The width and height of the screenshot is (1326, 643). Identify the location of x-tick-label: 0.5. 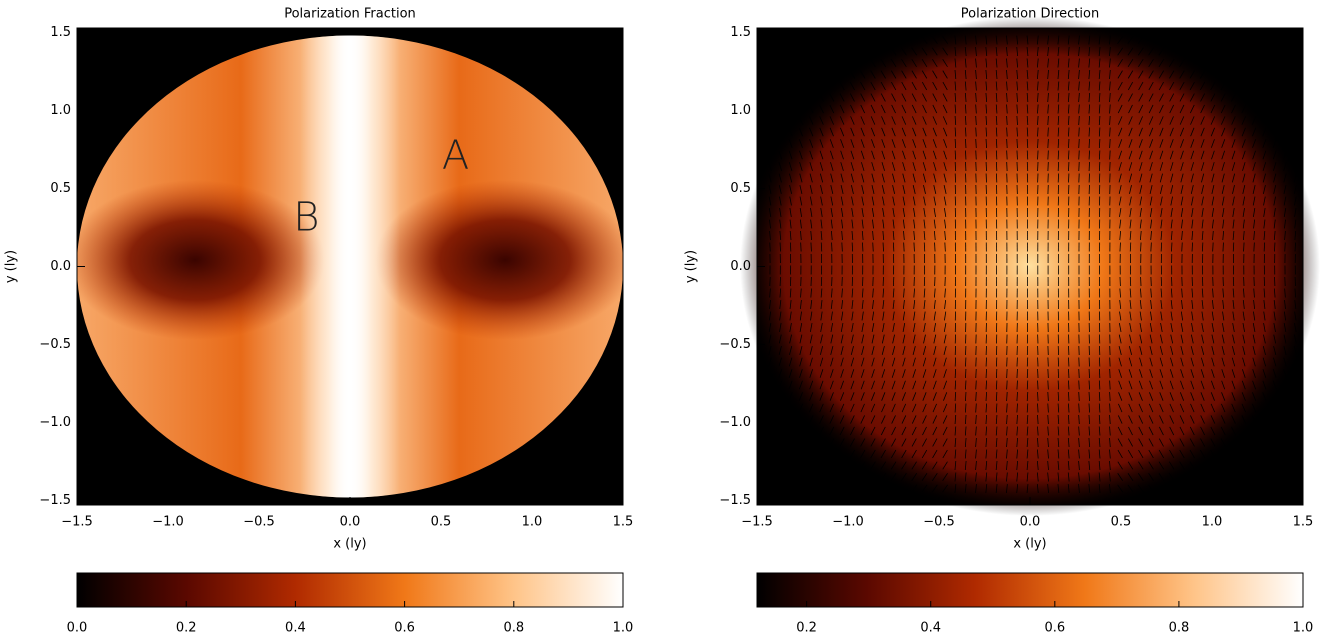
(441, 522).